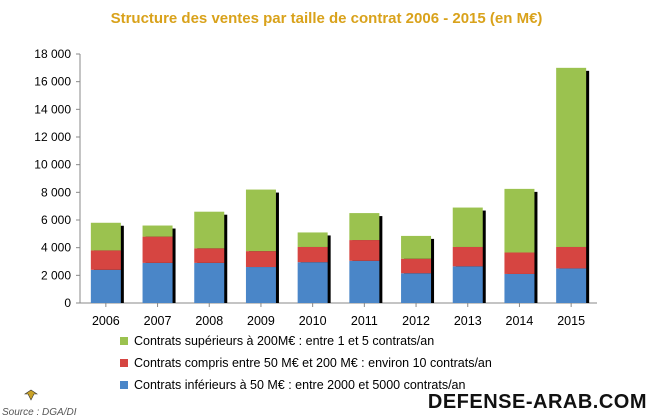 This screenshot has width=653, height=420. What do you see at coordinates (52, 165) in the screenshot?
I see `y-tick-label: 10 000` at bounding box center [52, 165].